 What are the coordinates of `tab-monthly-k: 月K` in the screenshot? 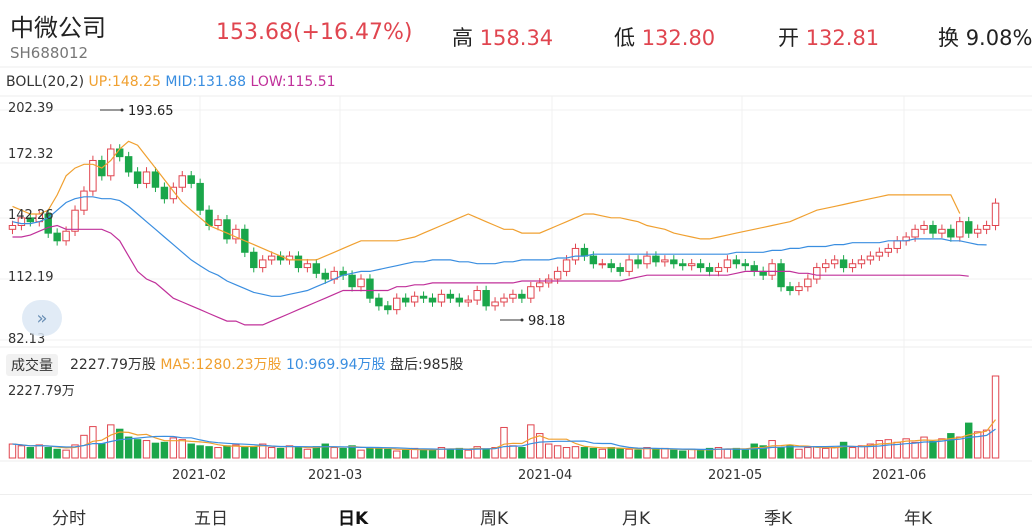 It's located at (636, 519).